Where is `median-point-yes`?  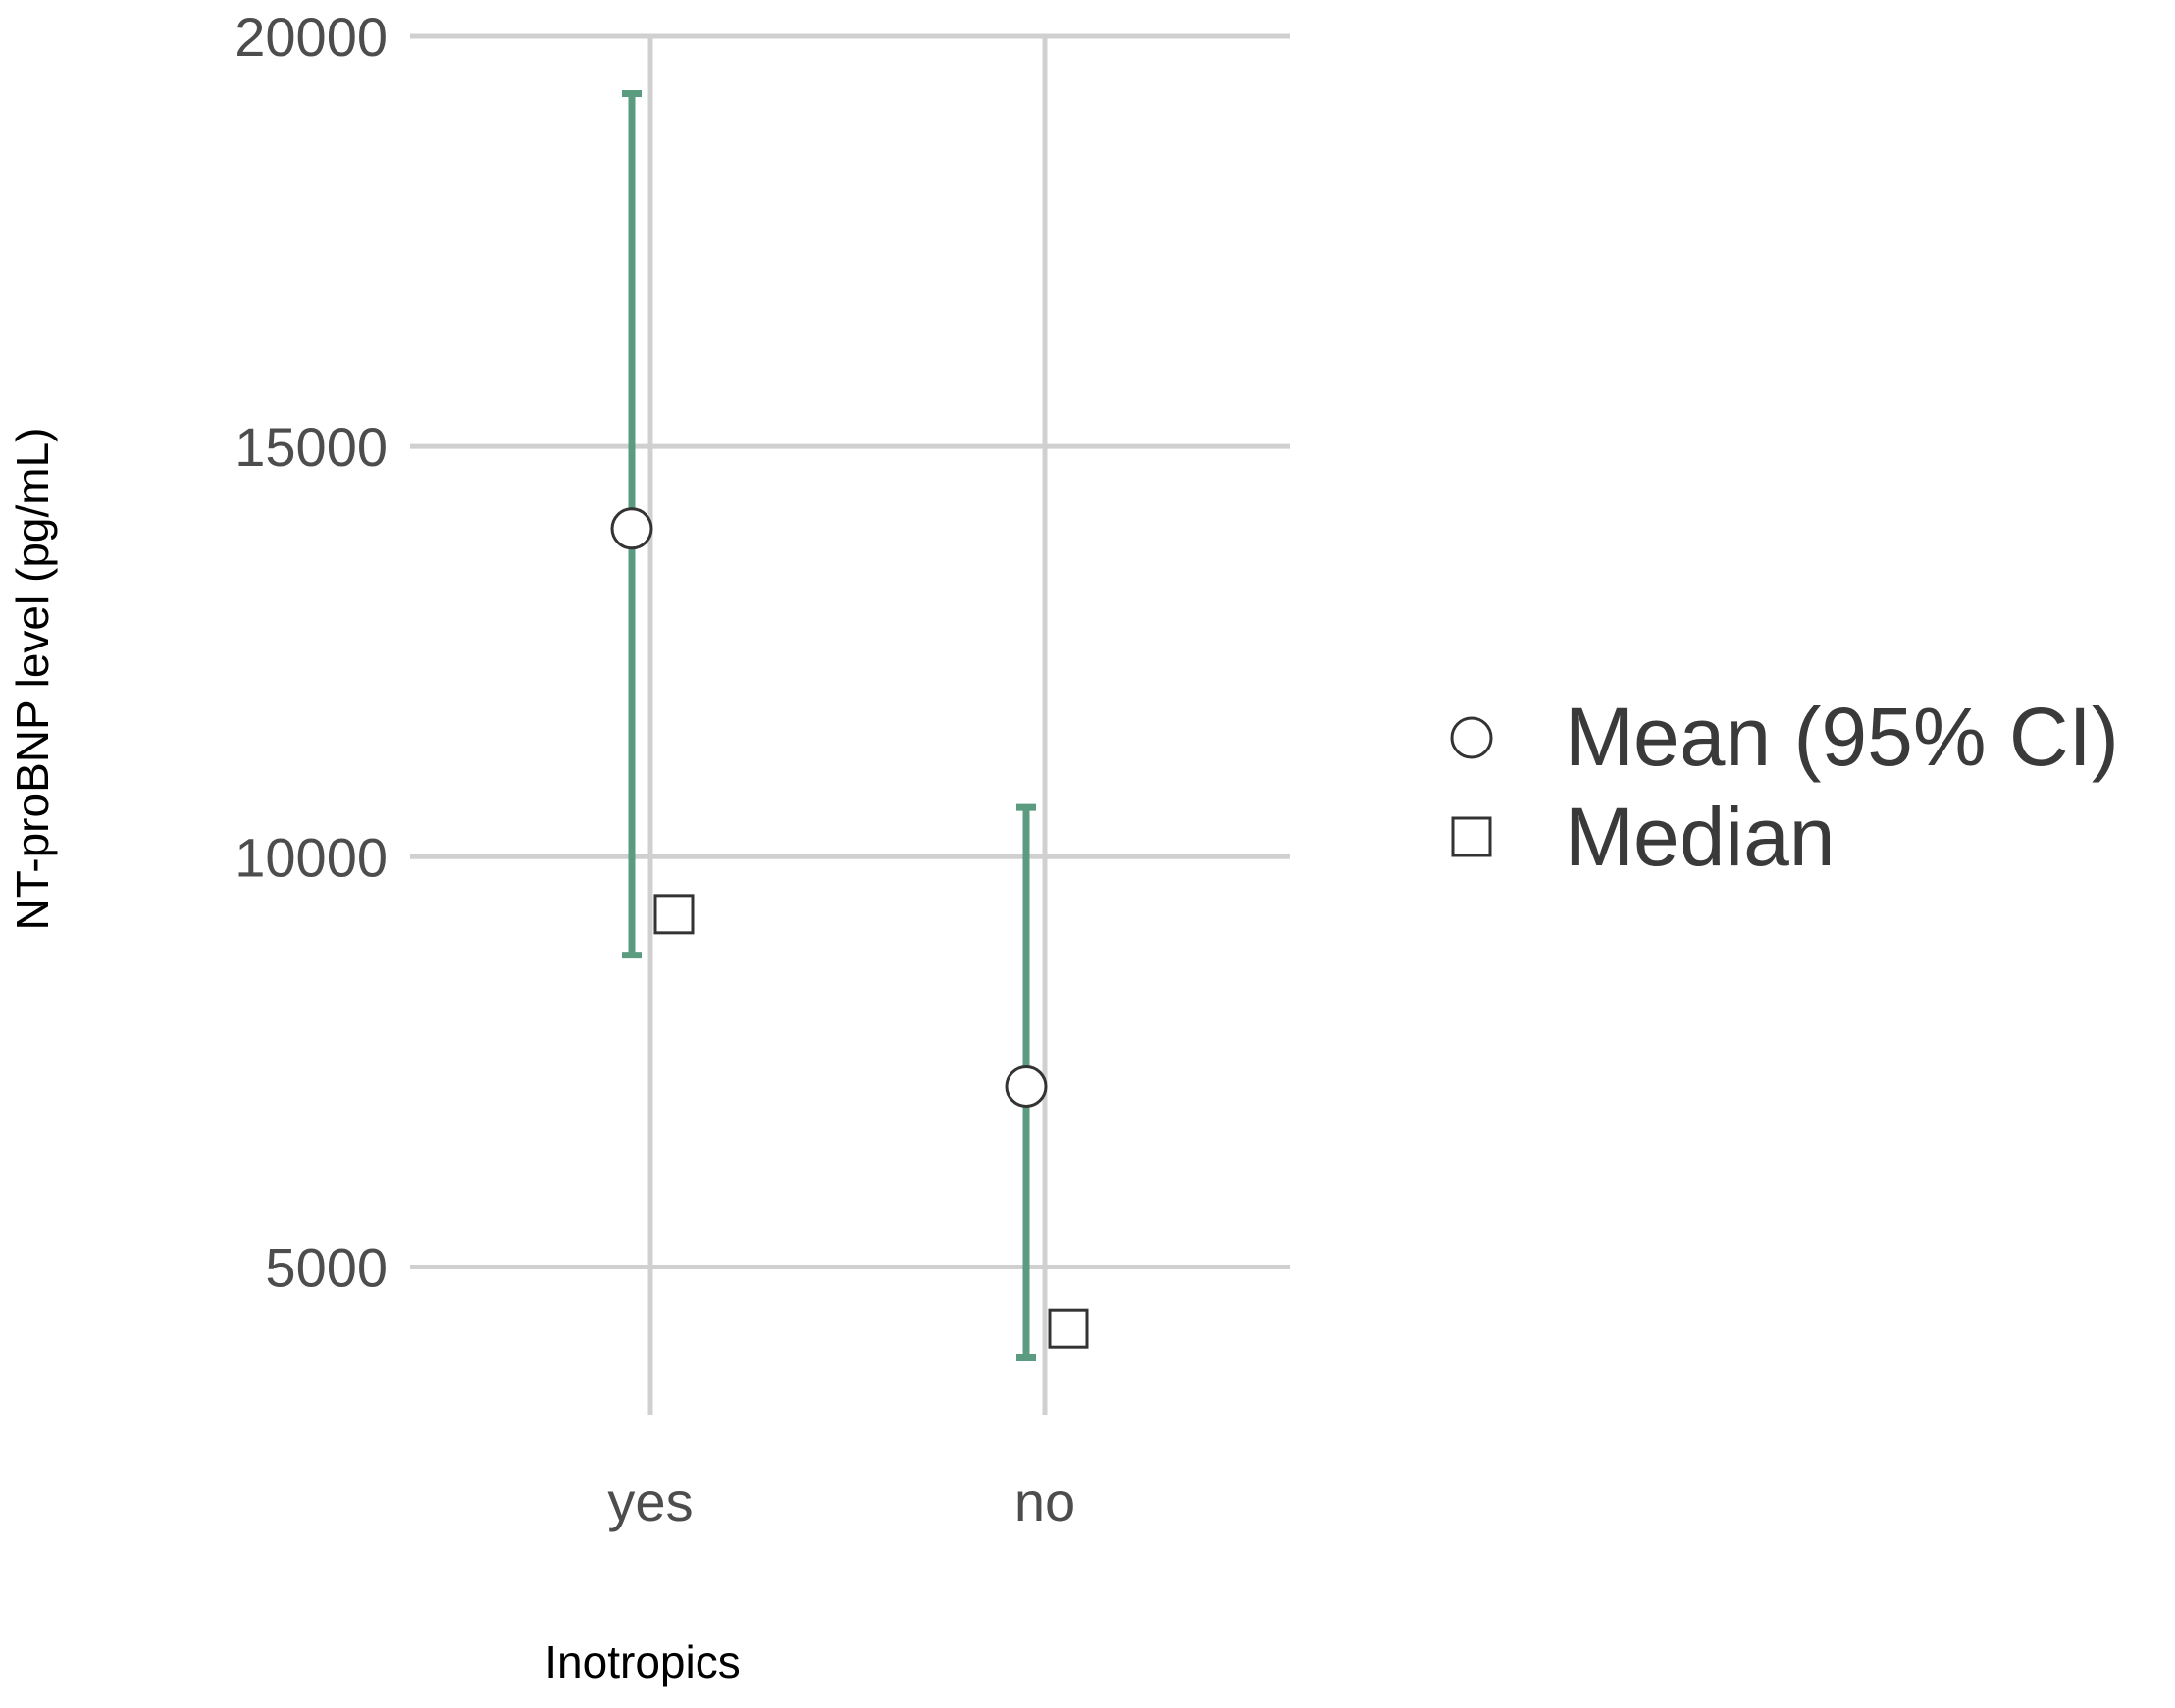 median-point-yes is located at coordinates (674, 914).